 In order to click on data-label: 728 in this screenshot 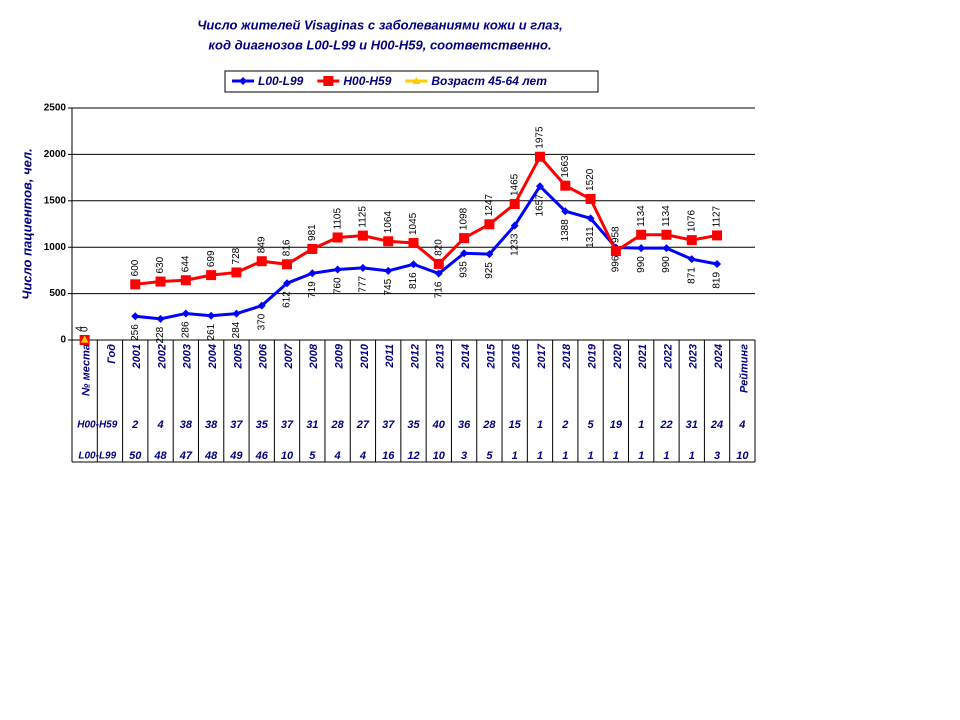, I will do `click(236, 255)`.